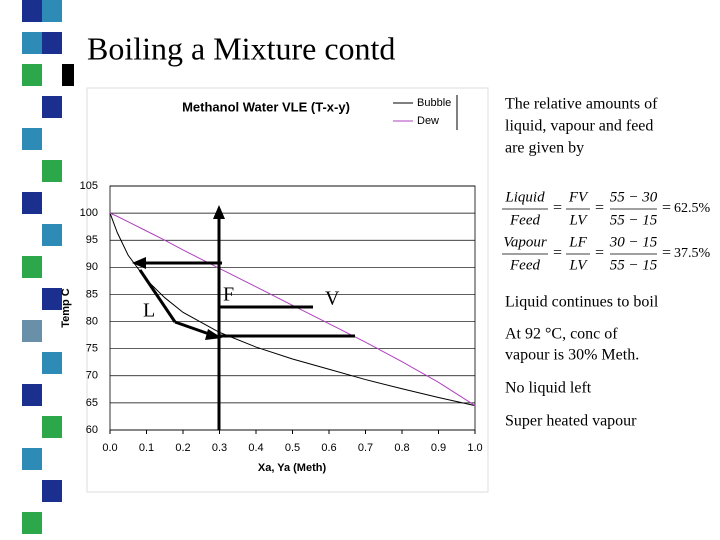  What do you see at coordinates (92, 430) in the screenshot?
I see `y-tick-label: 60` at bounding box center [92, 430].